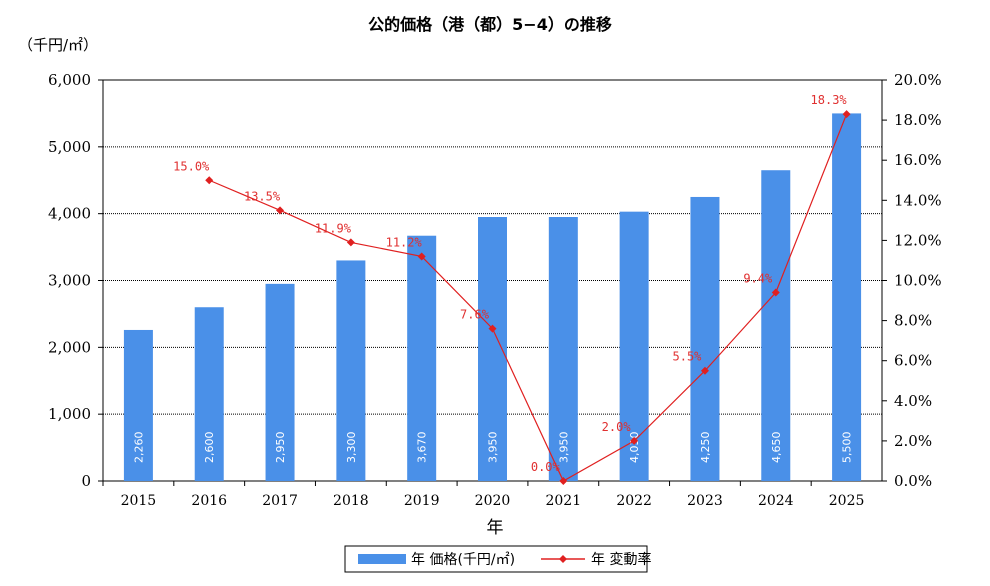 This screenshot has height=586, width=990. Describe the element at coordinates (351, 448) in the screenshot. I see `bar-value-label: 3,300` at that location.